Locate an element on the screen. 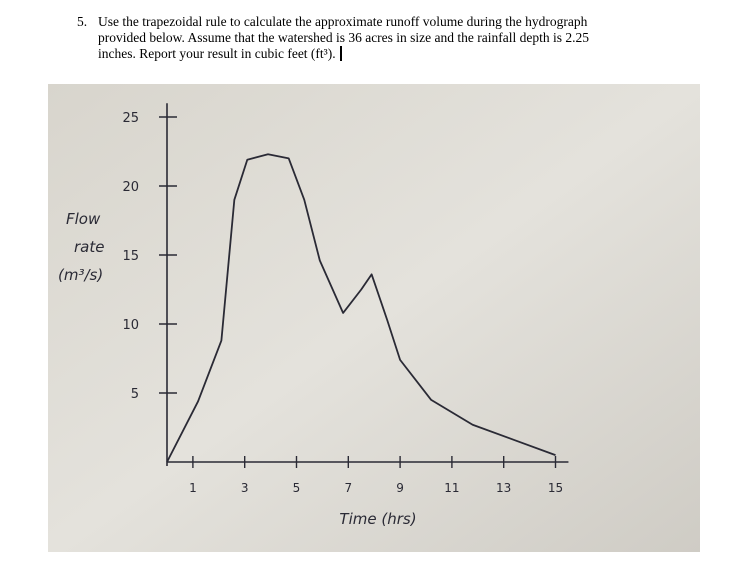  question-number: 5. is located at coordinates (82, 21).